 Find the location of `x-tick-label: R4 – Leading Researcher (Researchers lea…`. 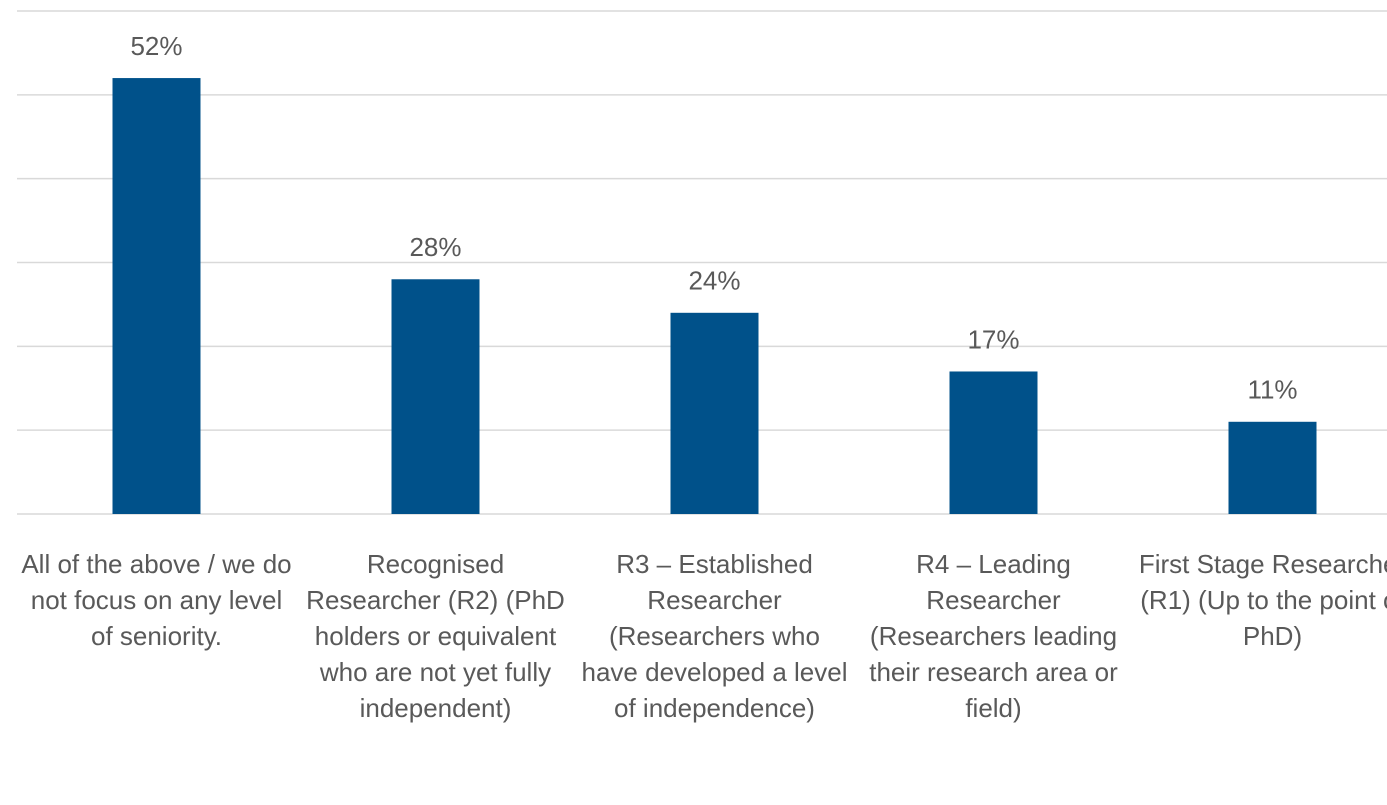

x-tick-label: R4 – Leading Researcher (Researchers lea… is located at coordinates (993, 636).